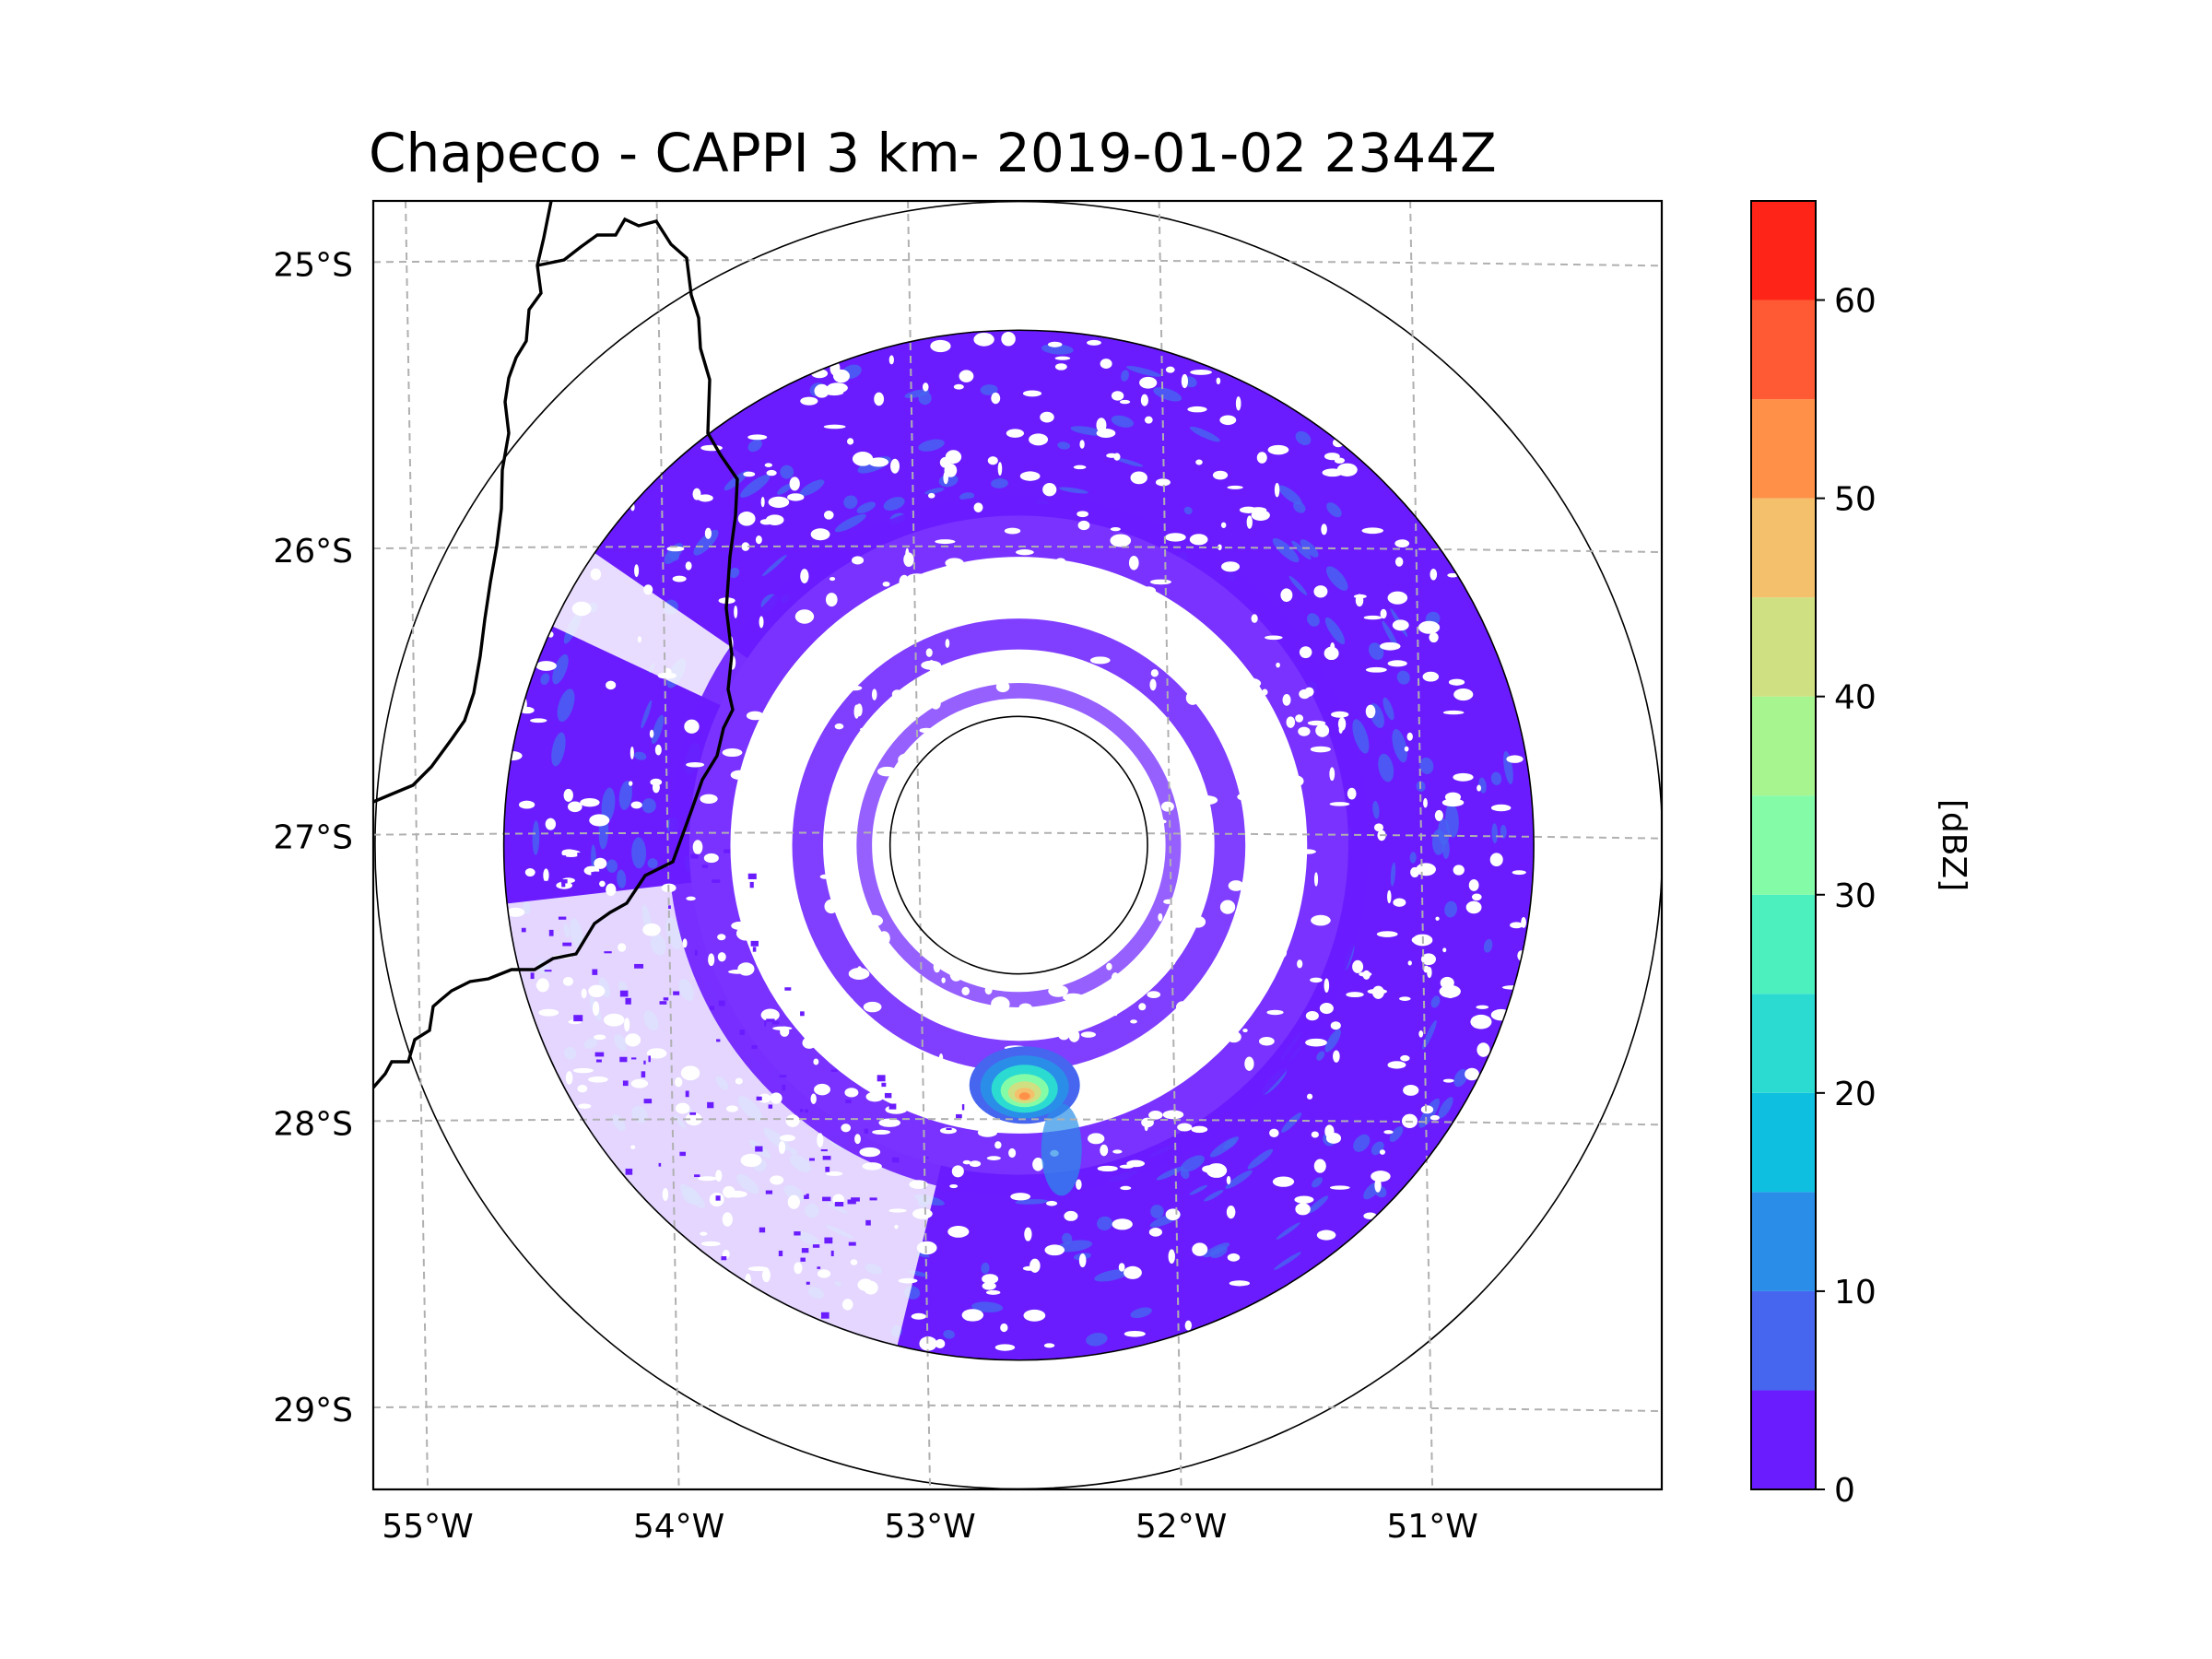 The width and height of the screenshot is (2212, 1659). I want to click on storm-cell-tail, so click(1061, 1149).